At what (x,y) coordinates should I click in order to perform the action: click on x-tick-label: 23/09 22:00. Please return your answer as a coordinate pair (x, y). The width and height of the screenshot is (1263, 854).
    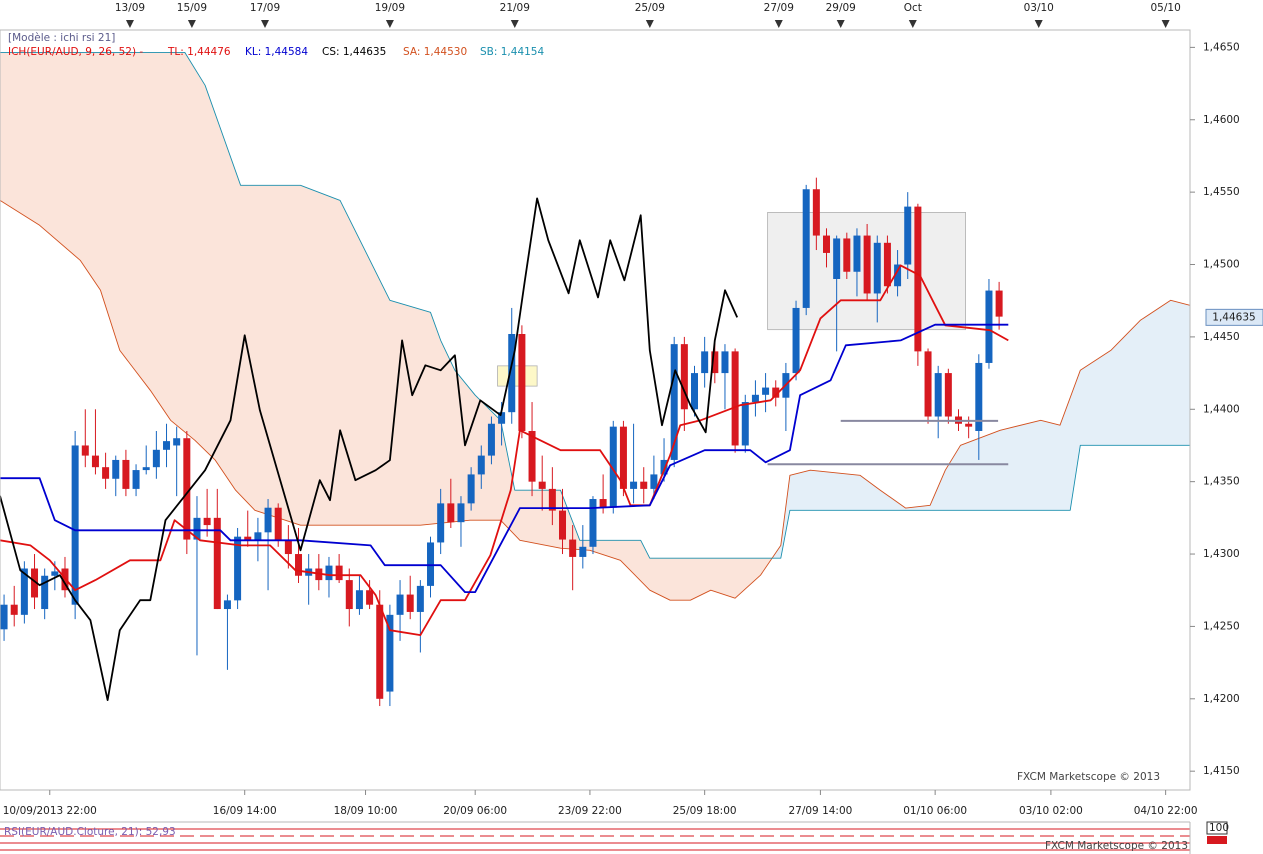
    Looking at the image, I should click on (590, 811).